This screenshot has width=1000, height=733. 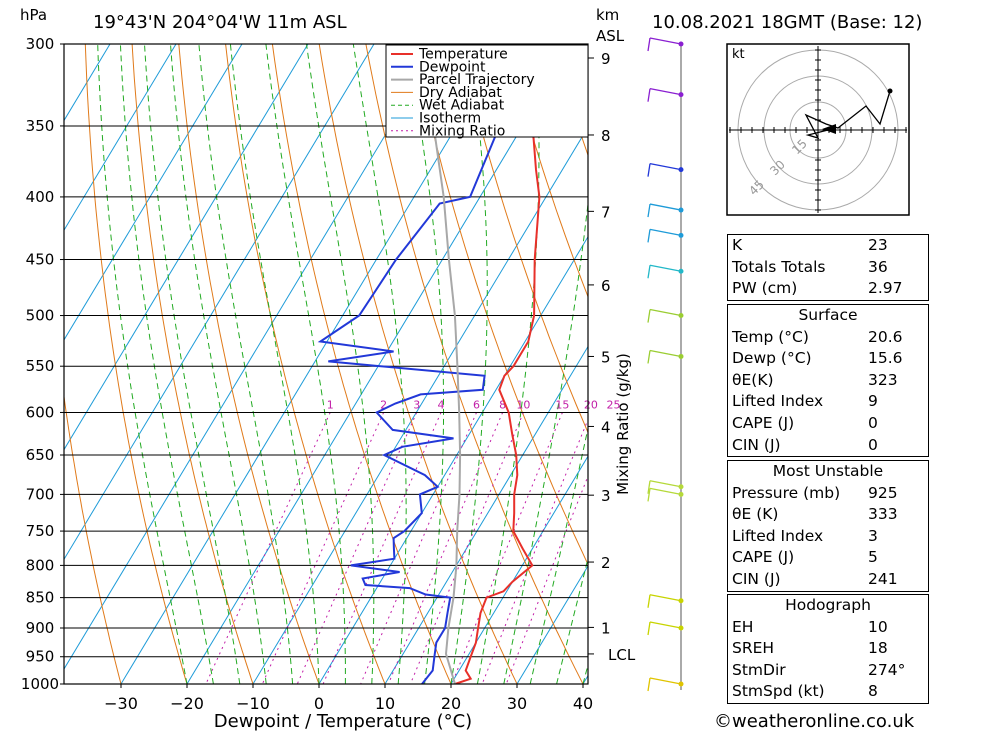 What do you see at coordinates (416, 404) in the screenshot?
I see `mixing-ratio-label: 3` at bounding box center [416, 404].